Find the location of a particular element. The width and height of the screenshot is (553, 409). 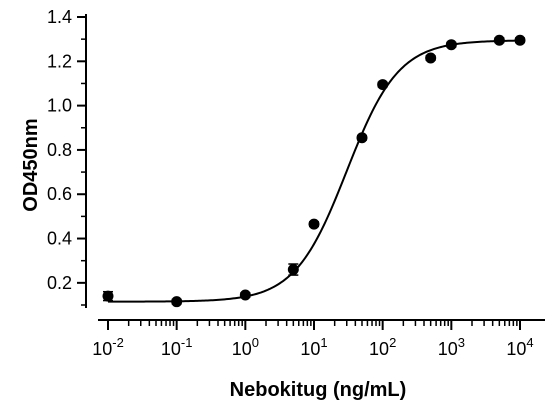

x-tick-label: 10⁻¹ is located at coordinates (177, 347).